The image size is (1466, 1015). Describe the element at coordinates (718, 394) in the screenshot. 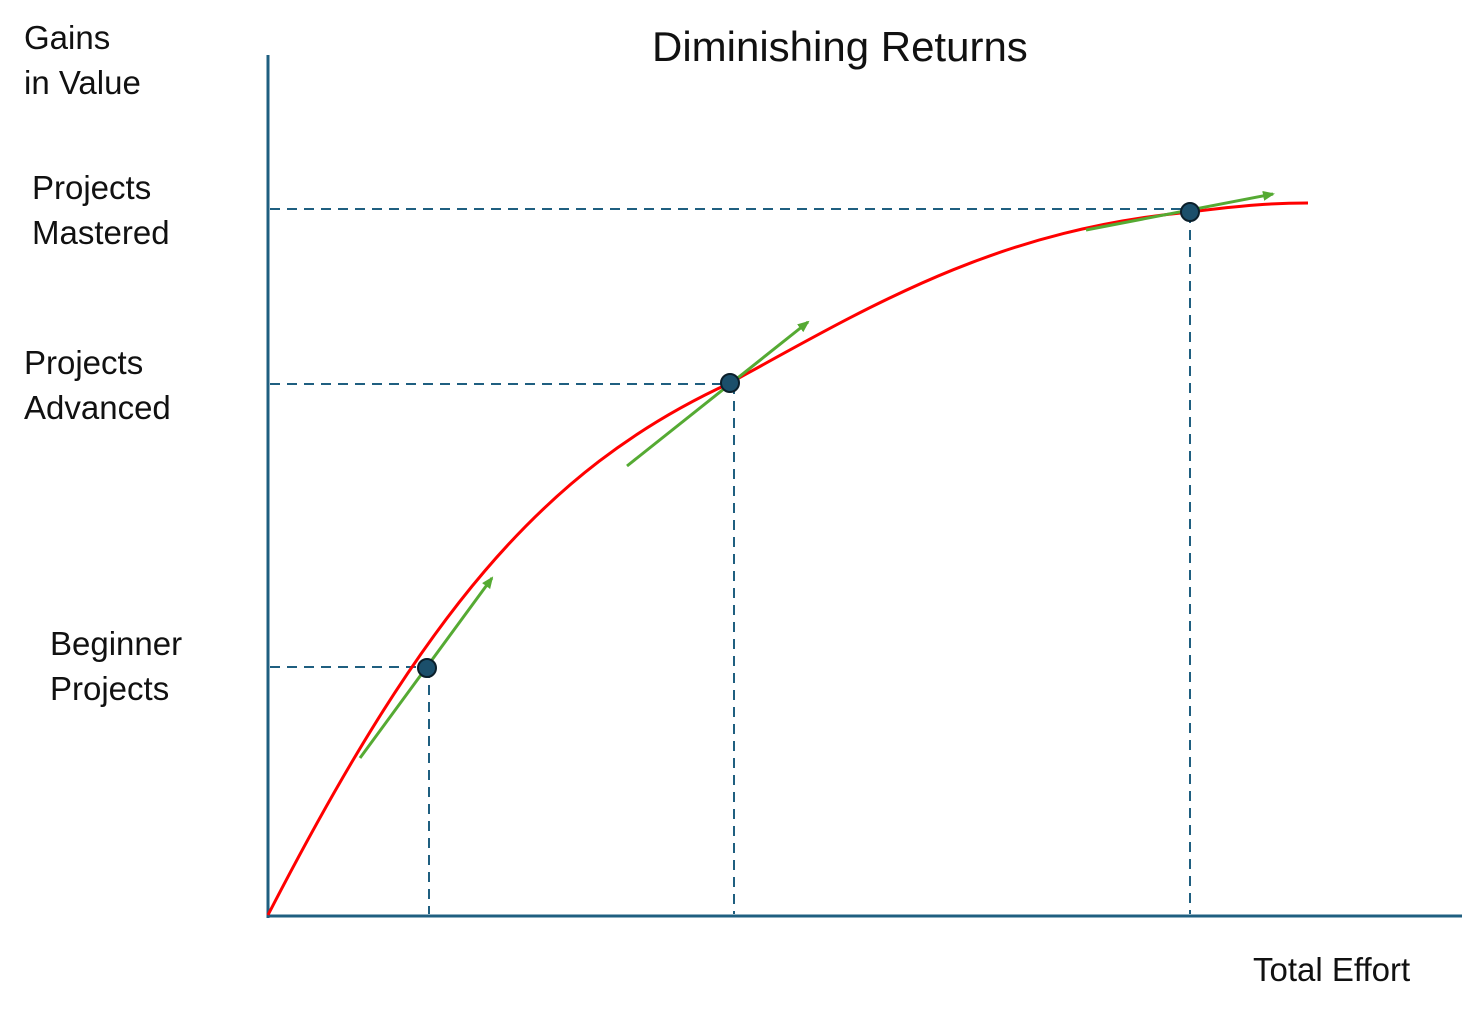

I see `tangent-arrow-advanced` at that location.